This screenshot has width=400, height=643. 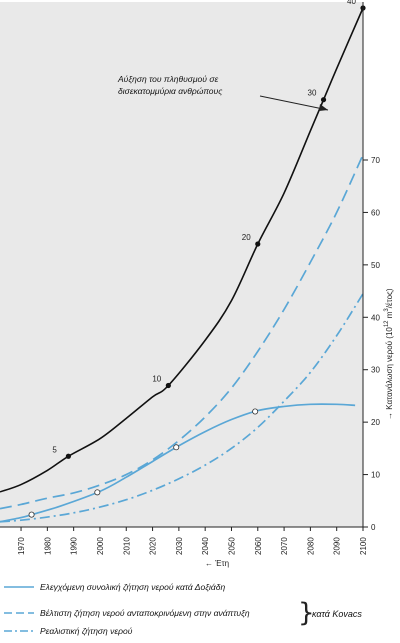 I want to click on y-tick-label: 40, so click(x=375, y=317).